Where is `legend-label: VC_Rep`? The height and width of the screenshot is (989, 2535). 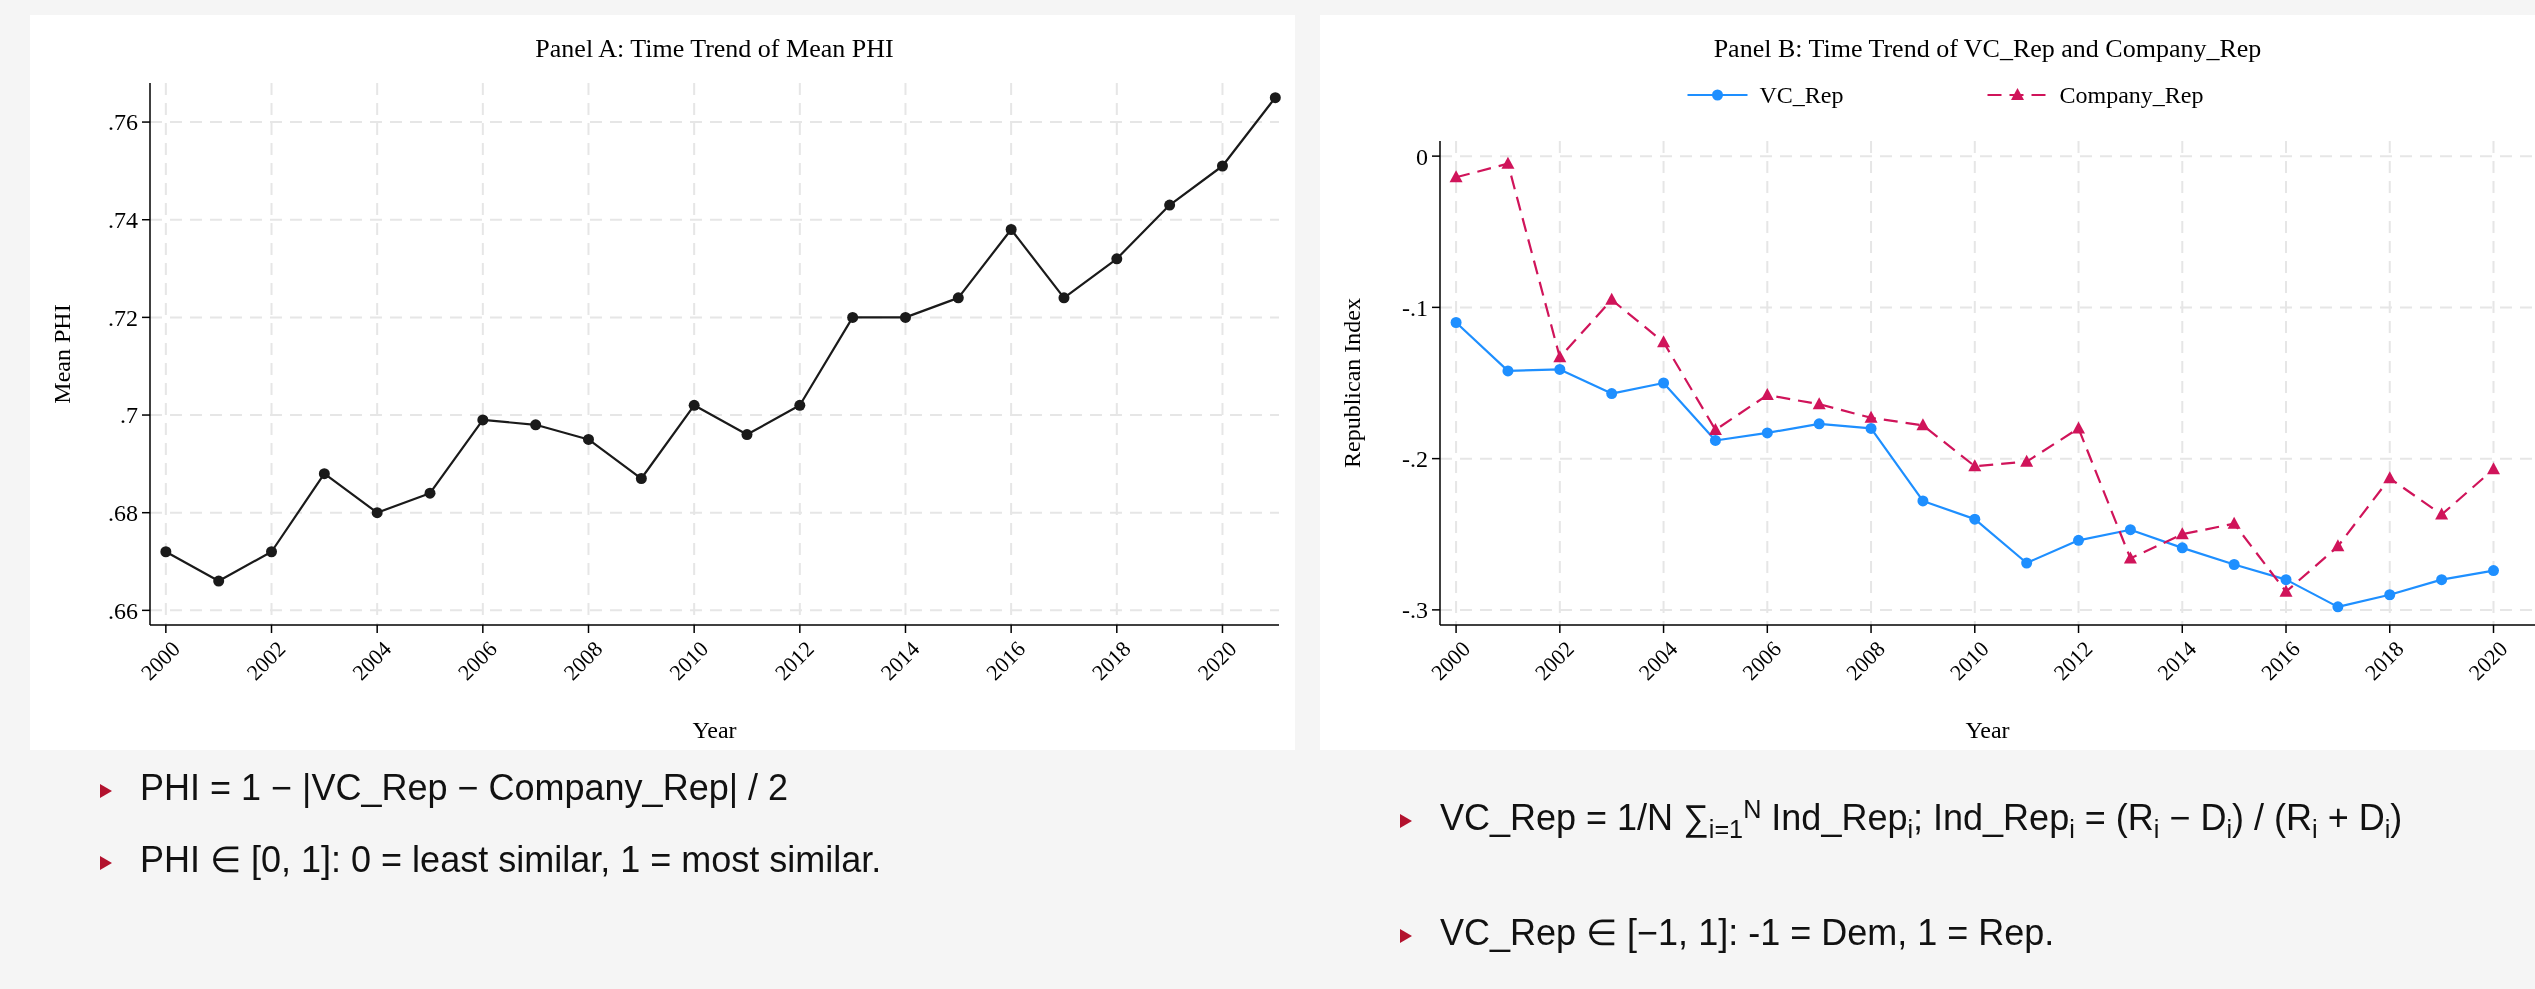
legend-label: VC_Rep is located at coordinates (1801, 95).